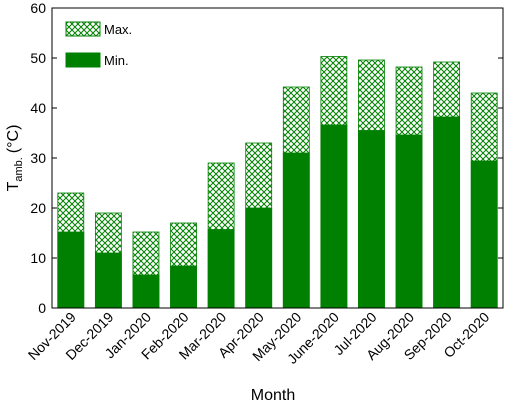 The height and width of the screenshot is (414, 505). I want to click on y-label-main: T, so click(13, 186).